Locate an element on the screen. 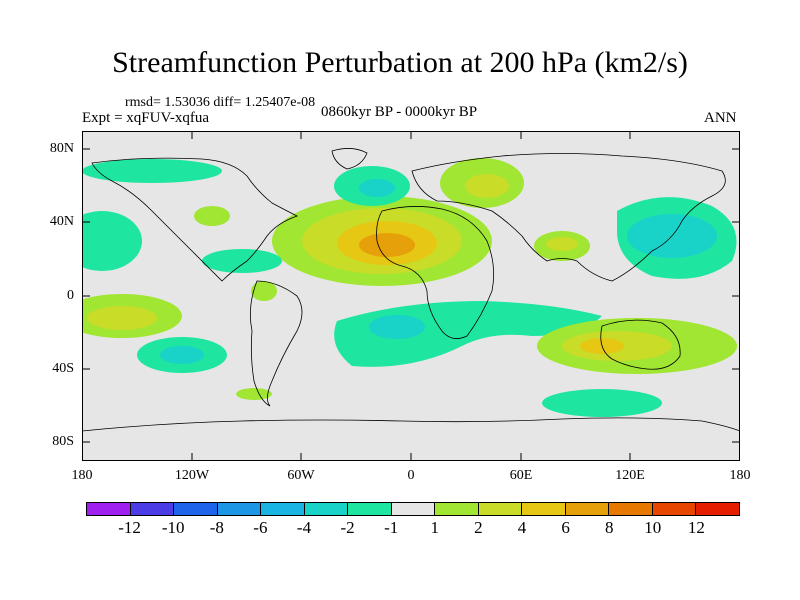 The height and width of the screenshot is (600, 800). experiment-label: Expt = xqFUV-xqfua is located at coordinates (146, 118).